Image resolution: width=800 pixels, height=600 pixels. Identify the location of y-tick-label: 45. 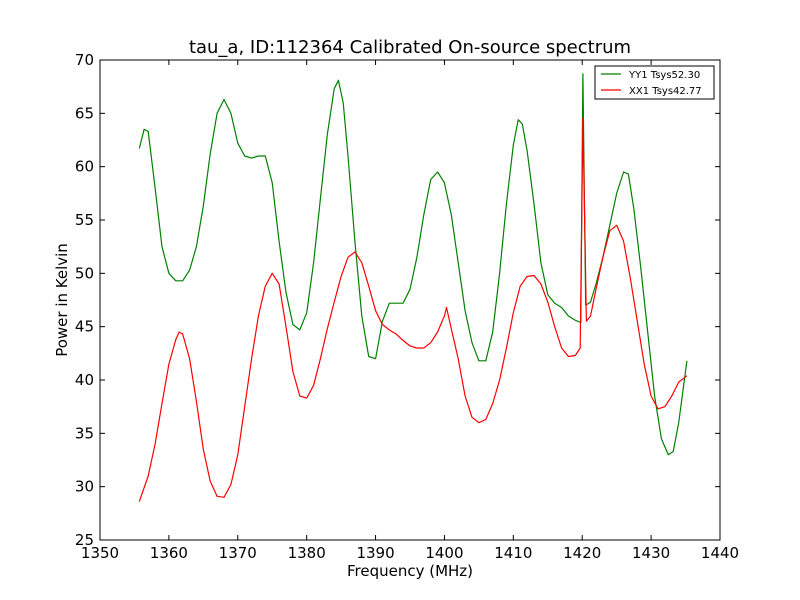
(84, 327).